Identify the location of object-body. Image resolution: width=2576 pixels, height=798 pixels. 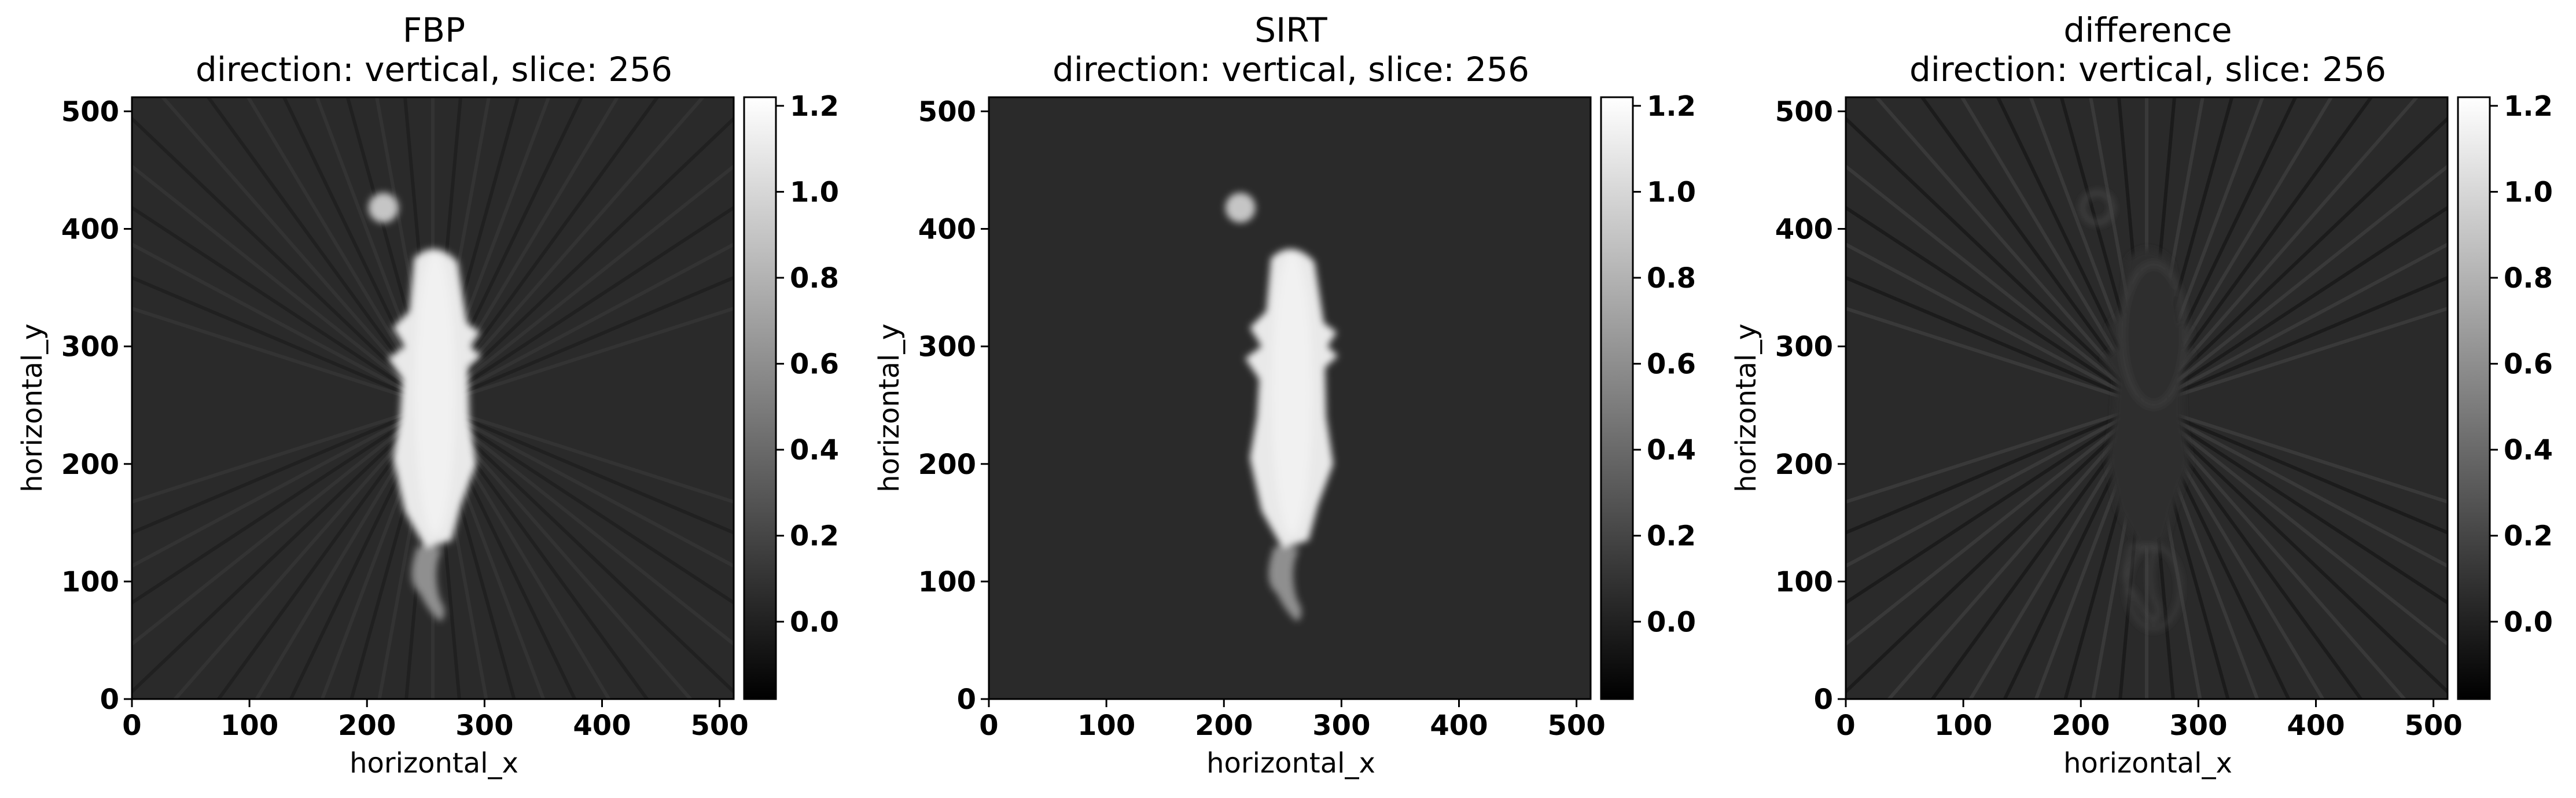
(2148, 399).